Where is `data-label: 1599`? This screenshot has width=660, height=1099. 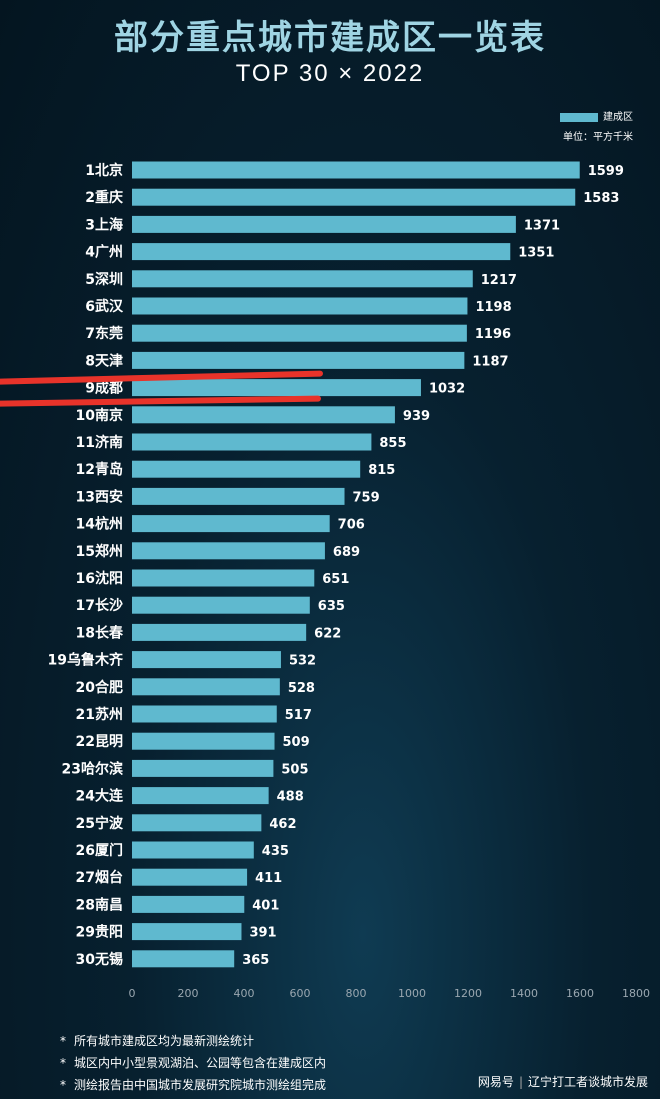
data-label: 1599 is located at coordinates (606, 171).